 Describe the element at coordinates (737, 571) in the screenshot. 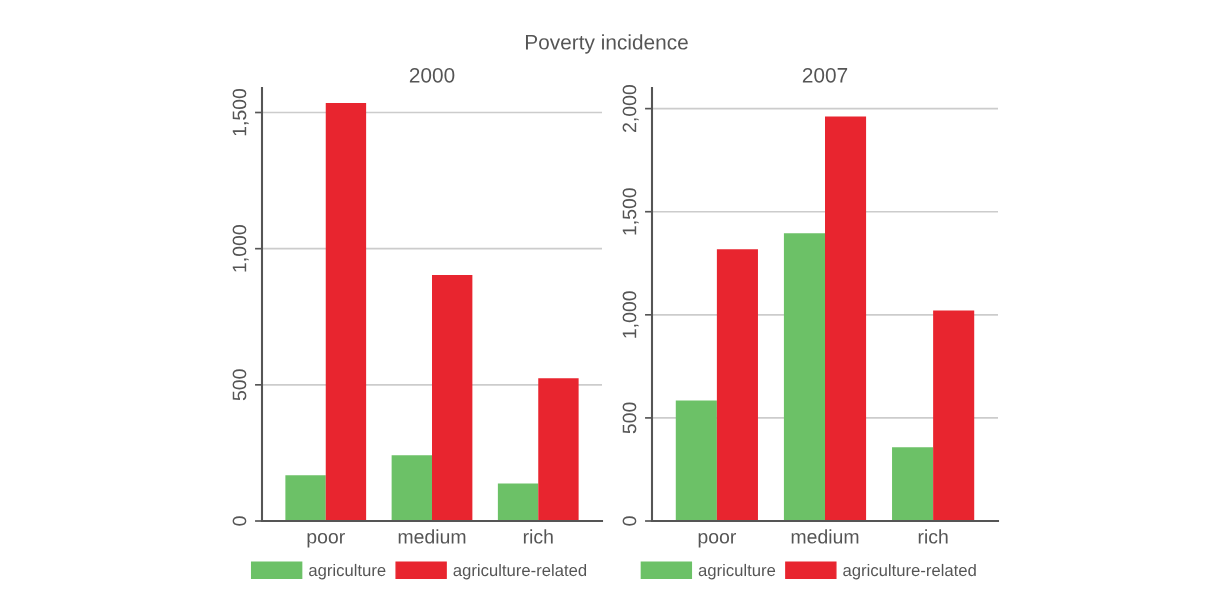

I see `text: agriculture` at that location.